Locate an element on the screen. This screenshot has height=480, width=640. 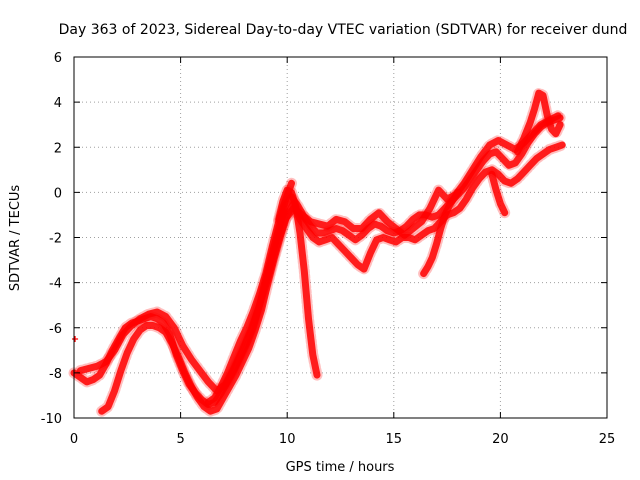
x-axis-label: GPS time / hours is located at coordinates (340, 467).